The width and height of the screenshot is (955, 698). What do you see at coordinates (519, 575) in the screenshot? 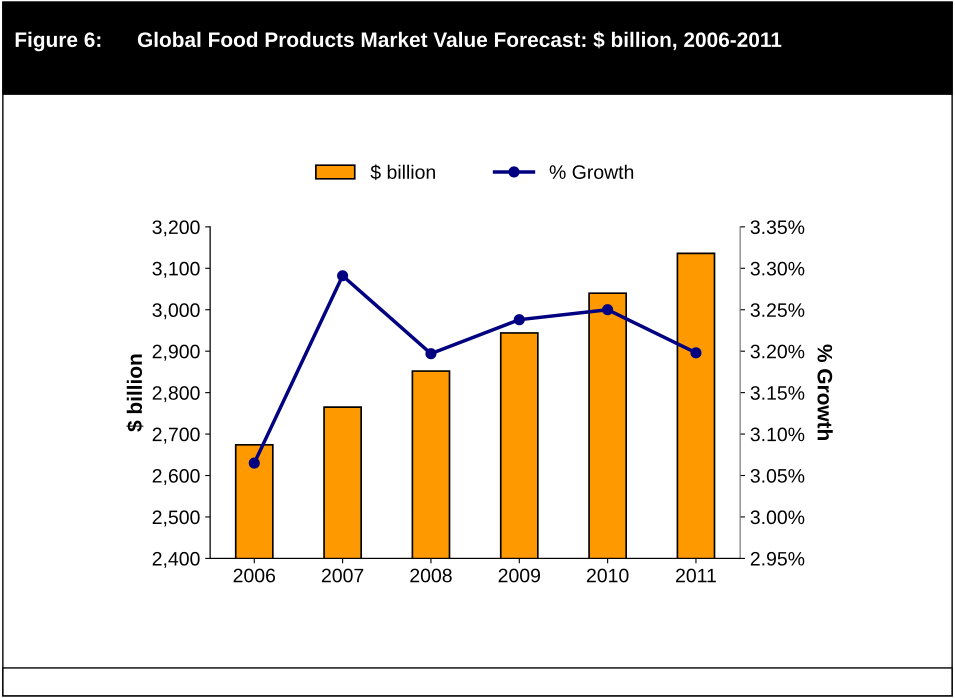
I see `x-tick-label: 2009` at bounding box center [519, 575].